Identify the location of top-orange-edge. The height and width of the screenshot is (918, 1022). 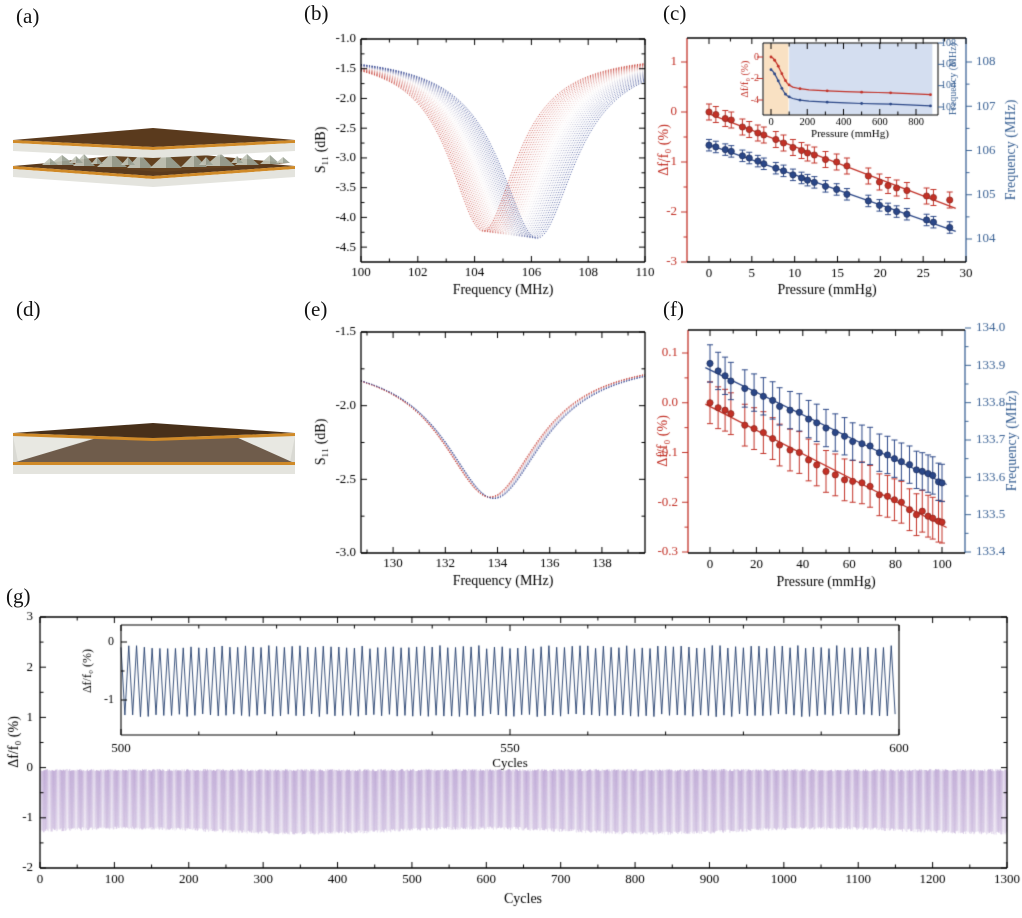
(154, 437).